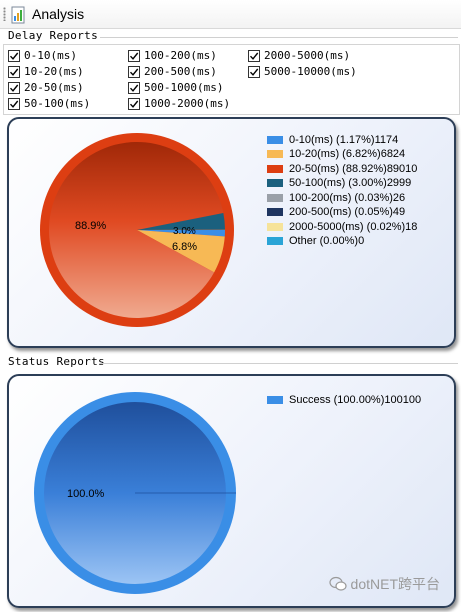 This screenshot has height=612, width=461. What do you see at coordinates (350, 183) in the screenshot?
I see `legend-label: 50-100(ms) (3.00%)2999` at bounding box center [350, 183].